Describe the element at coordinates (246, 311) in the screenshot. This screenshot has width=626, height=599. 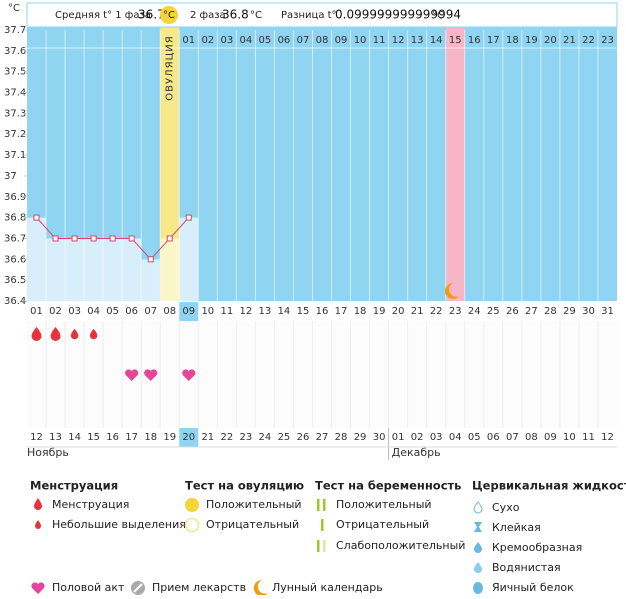
I see `day-label: 12` at that location.